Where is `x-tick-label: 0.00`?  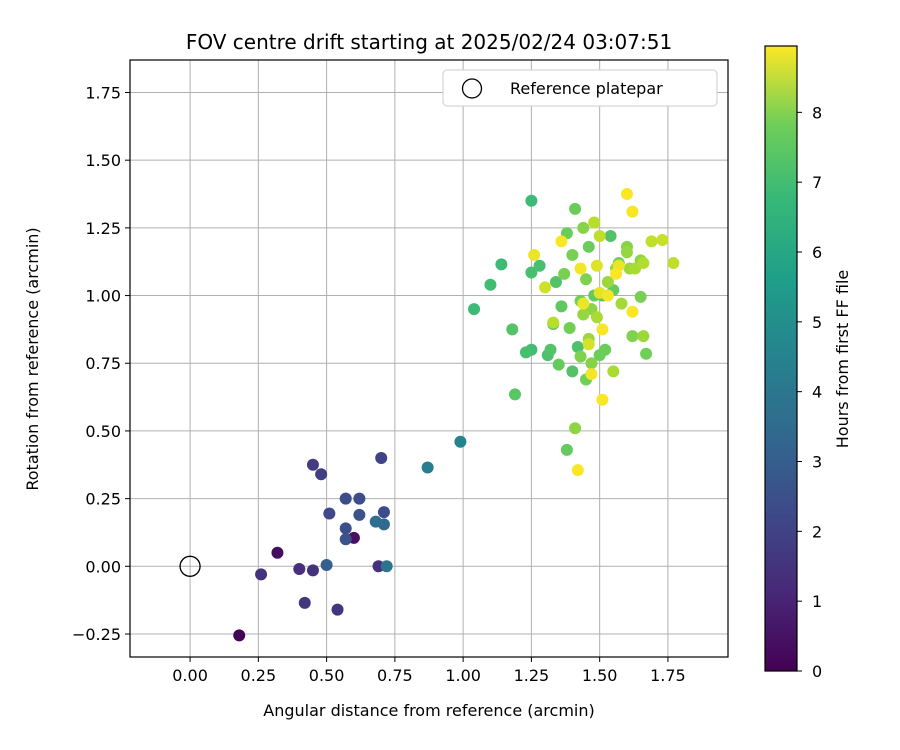
x-tick-label: 0.00 is located at coordinates (190, 675).